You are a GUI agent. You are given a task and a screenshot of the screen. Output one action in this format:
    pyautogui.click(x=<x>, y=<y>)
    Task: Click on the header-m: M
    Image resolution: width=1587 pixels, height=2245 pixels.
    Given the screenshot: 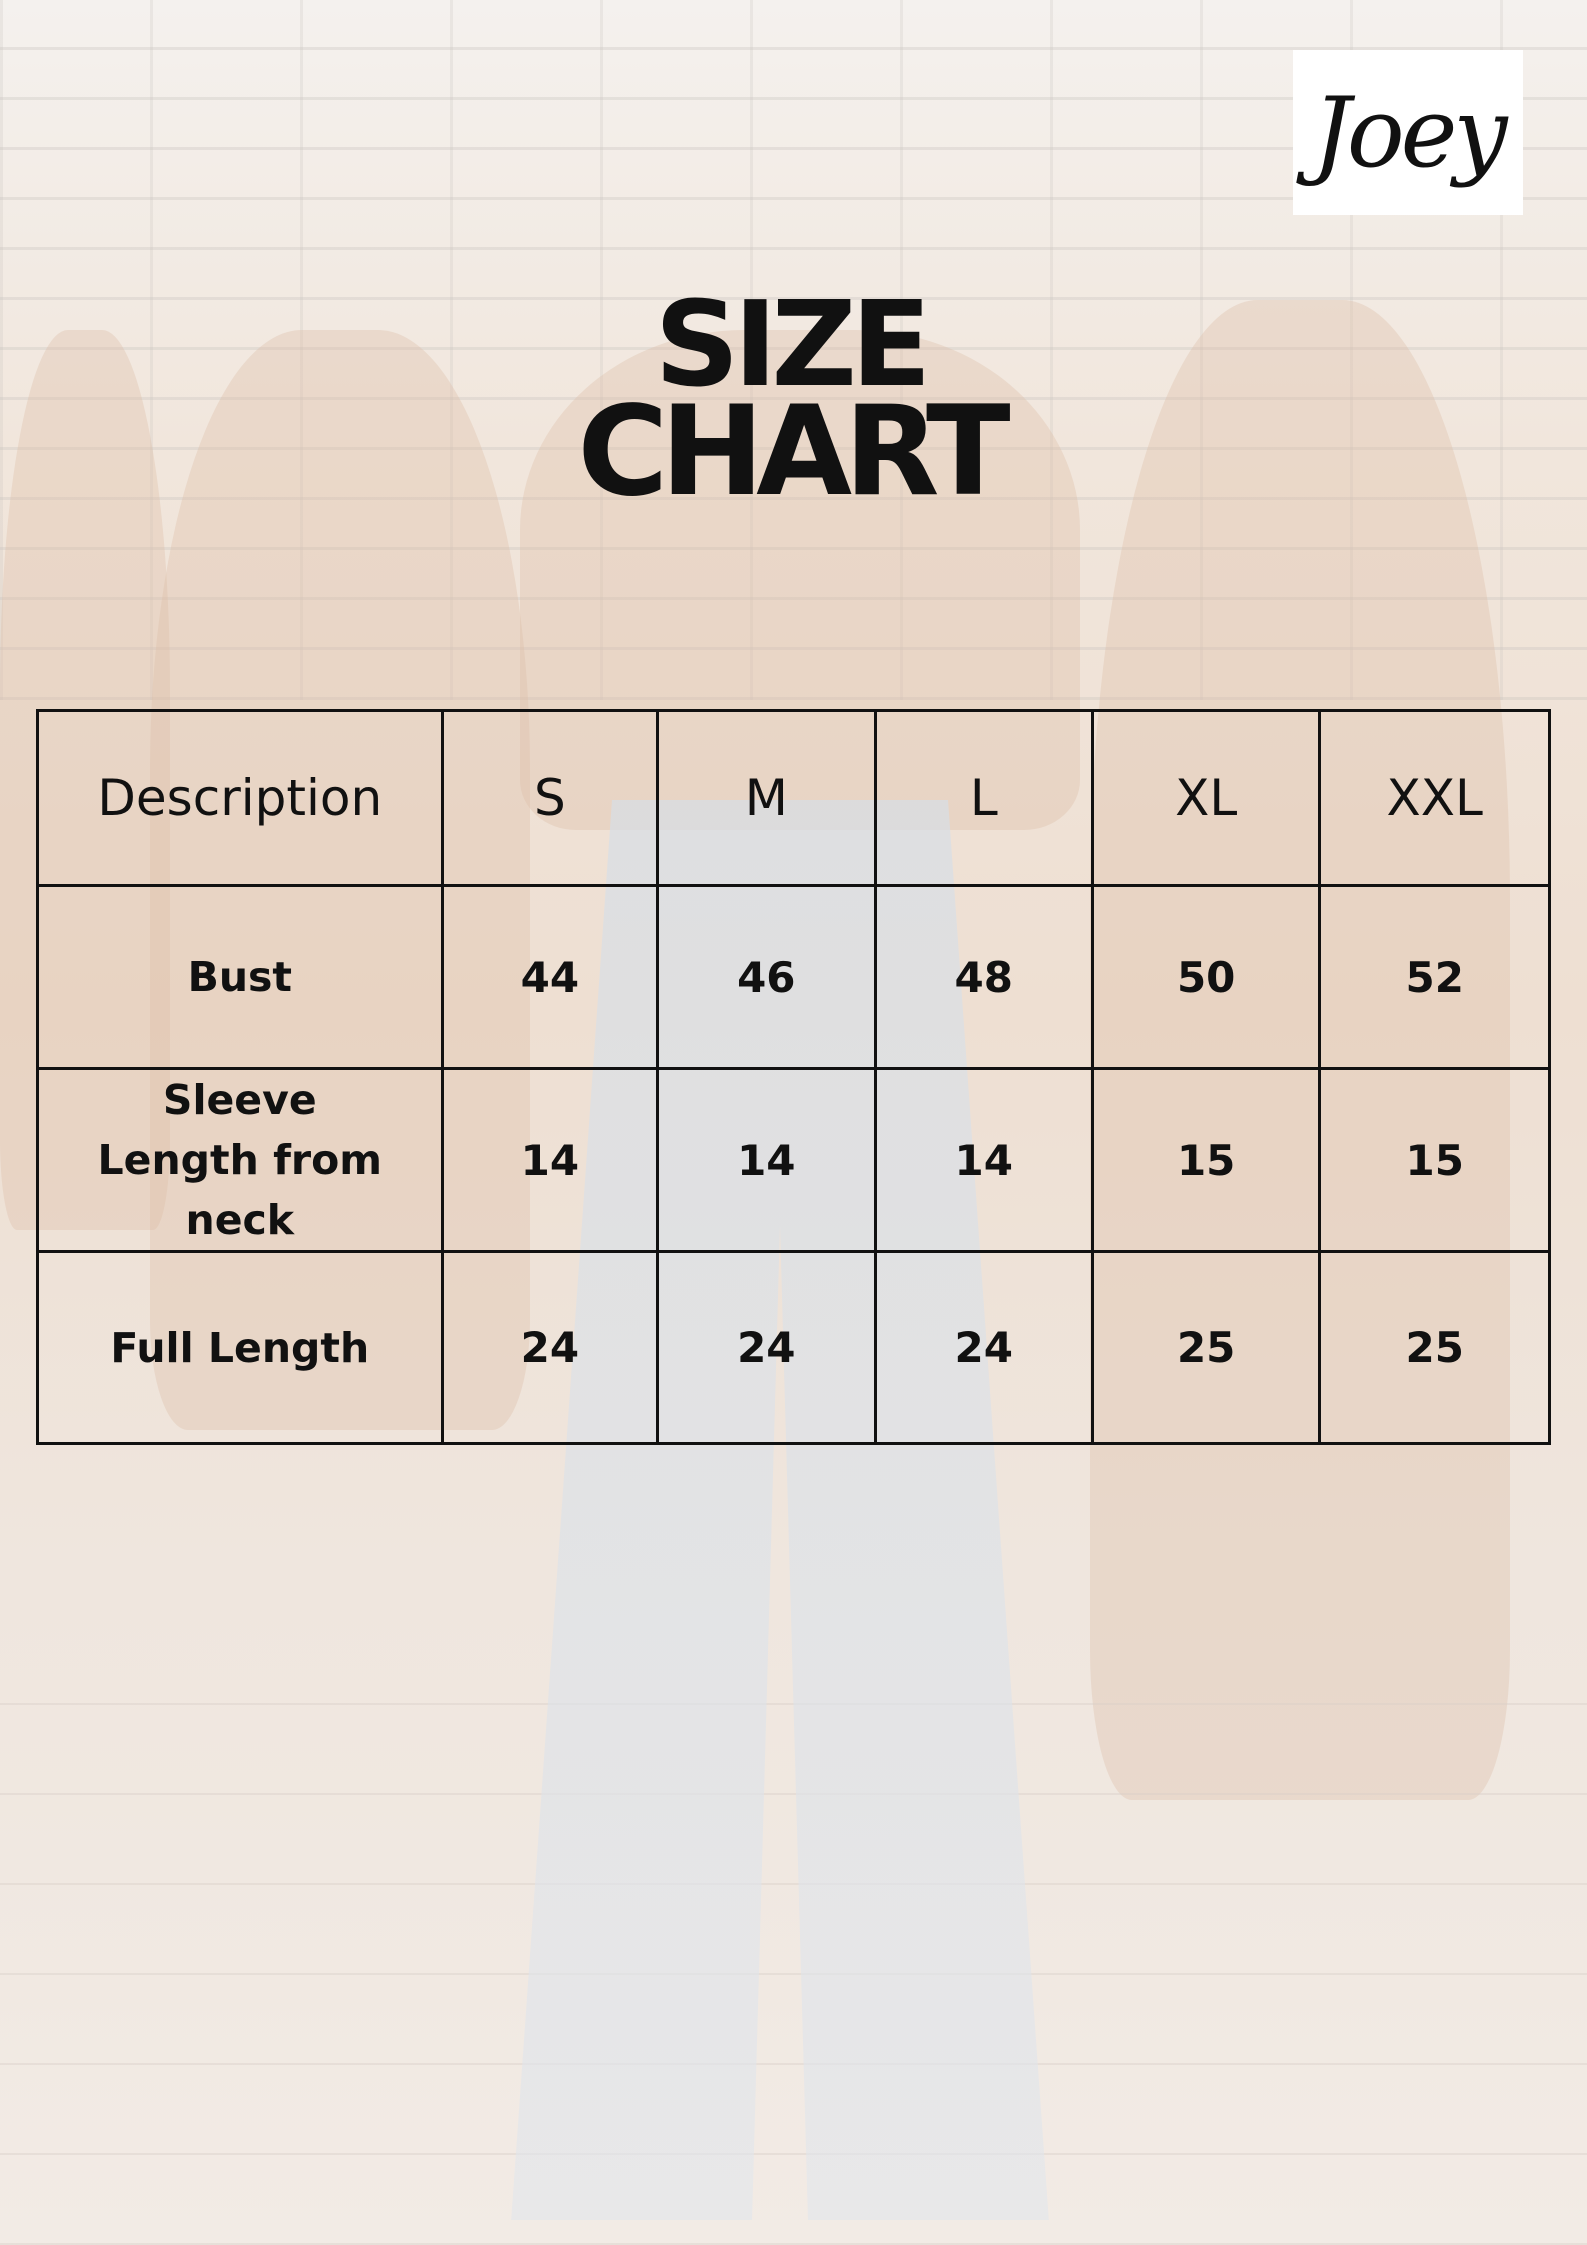 What is the action you would take?
    pyautogui.click(x=766, y=798)
    